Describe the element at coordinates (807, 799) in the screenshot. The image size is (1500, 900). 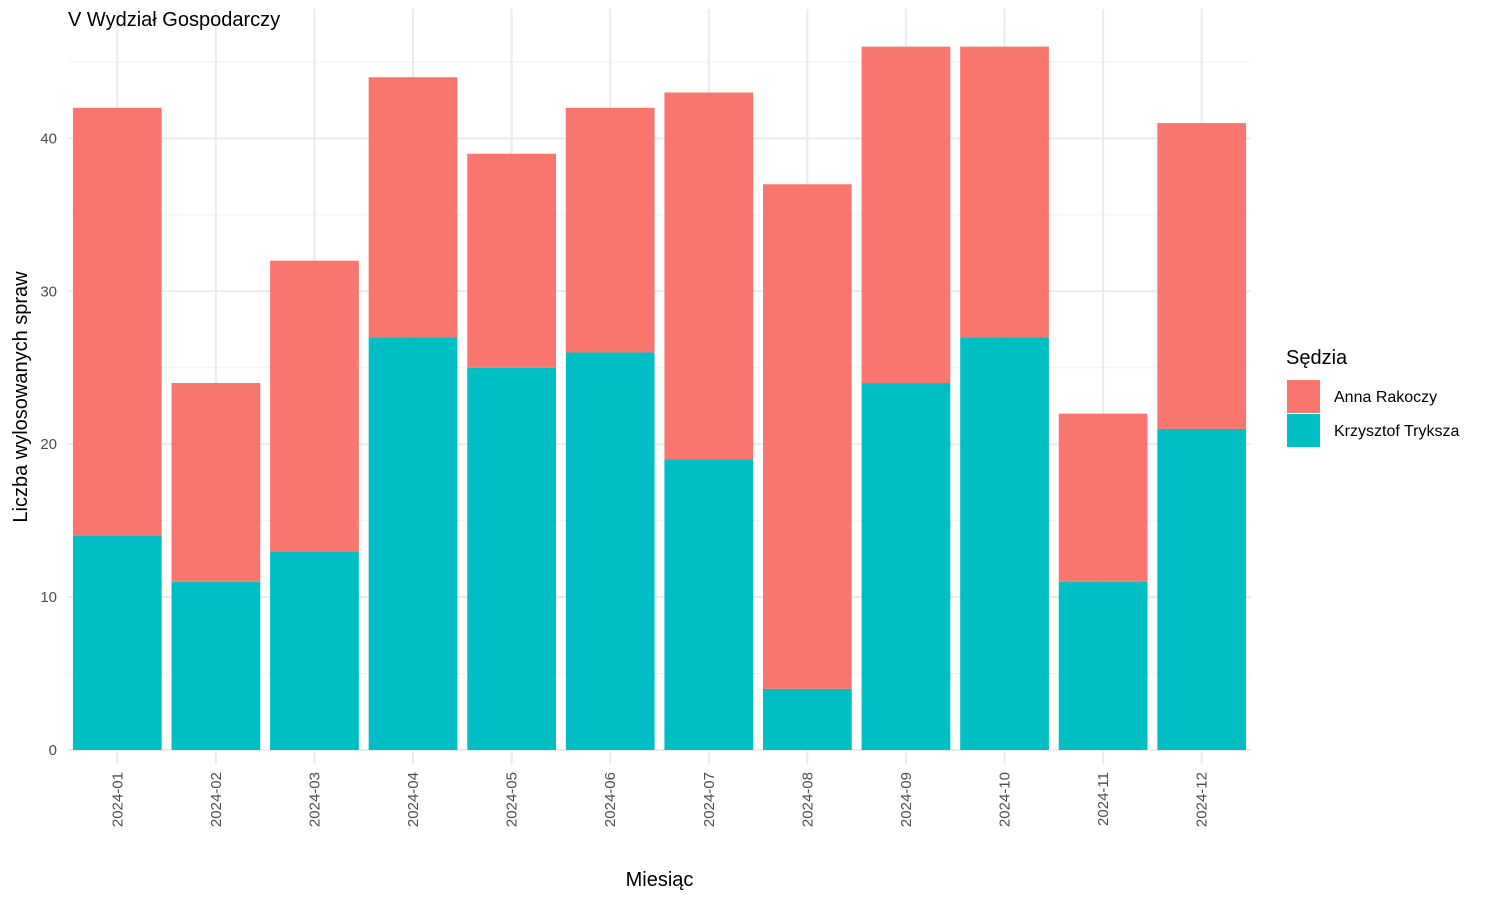
I see `x-tick-label: 2024-08` at that location.